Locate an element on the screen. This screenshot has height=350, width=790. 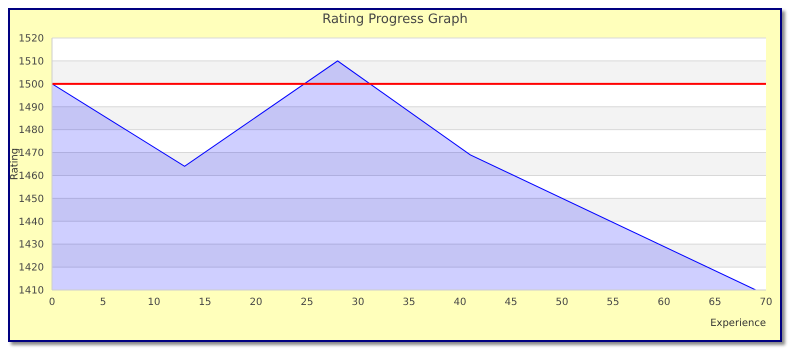
y-tick-label: 1410 is located at coordinates (31, 291).